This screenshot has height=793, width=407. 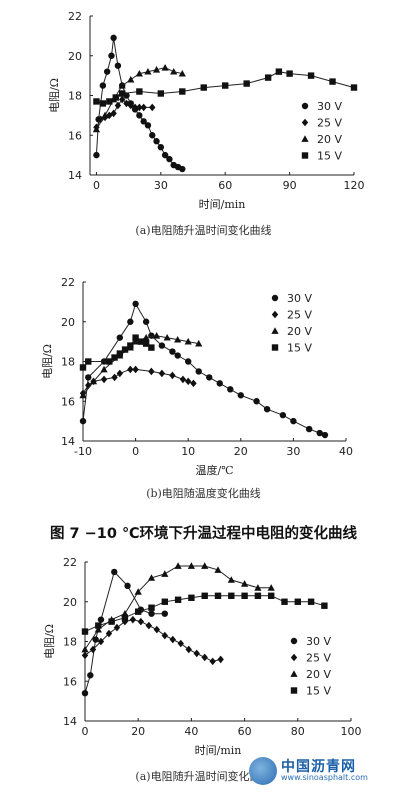 What do you see at coordinates (70, 602) in the screenshot?
I see `y-tick-label: 20` at bounding box center [70, 602].